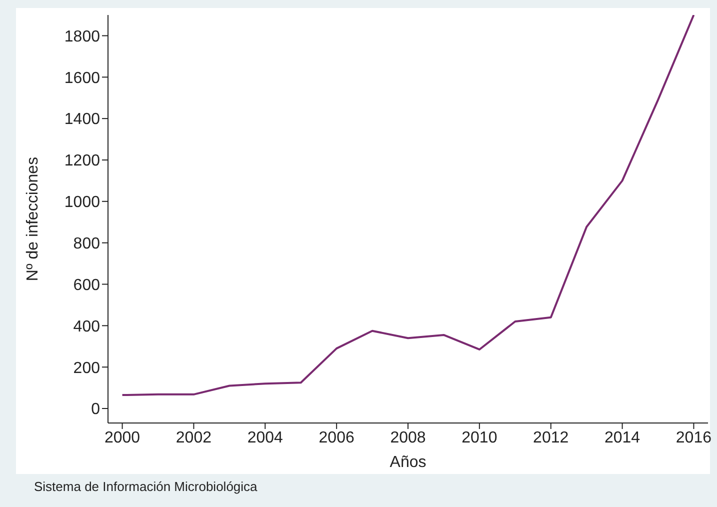  I want to click on y-tick-label: 400, so click(86, 327).